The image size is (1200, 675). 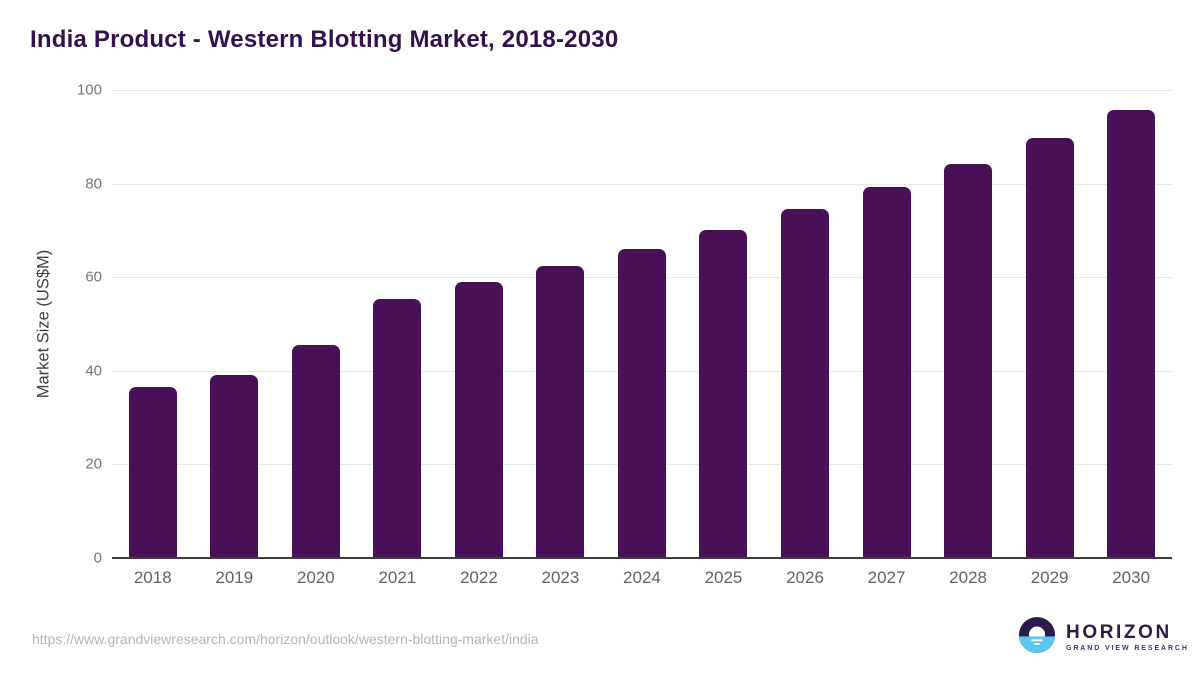 I want to click on y-tick-label-100: 100, so click(x=89, y=90).